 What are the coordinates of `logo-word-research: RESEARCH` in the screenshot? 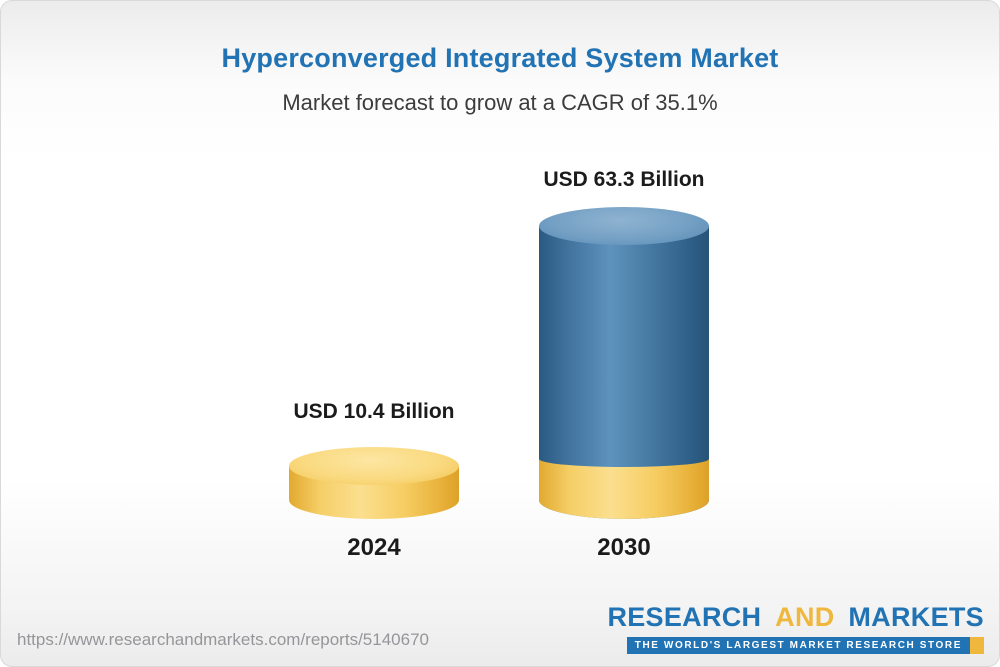 It's located at (684, 617).